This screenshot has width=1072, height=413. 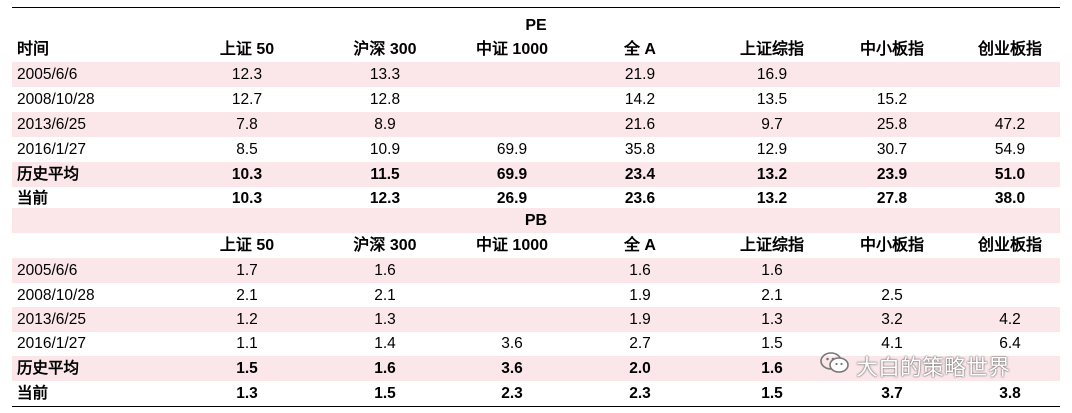 What do you see at coordinates (892, 393) in the screenshot?
I see `cell-value: 3.7` at bounding box center [892, 393].